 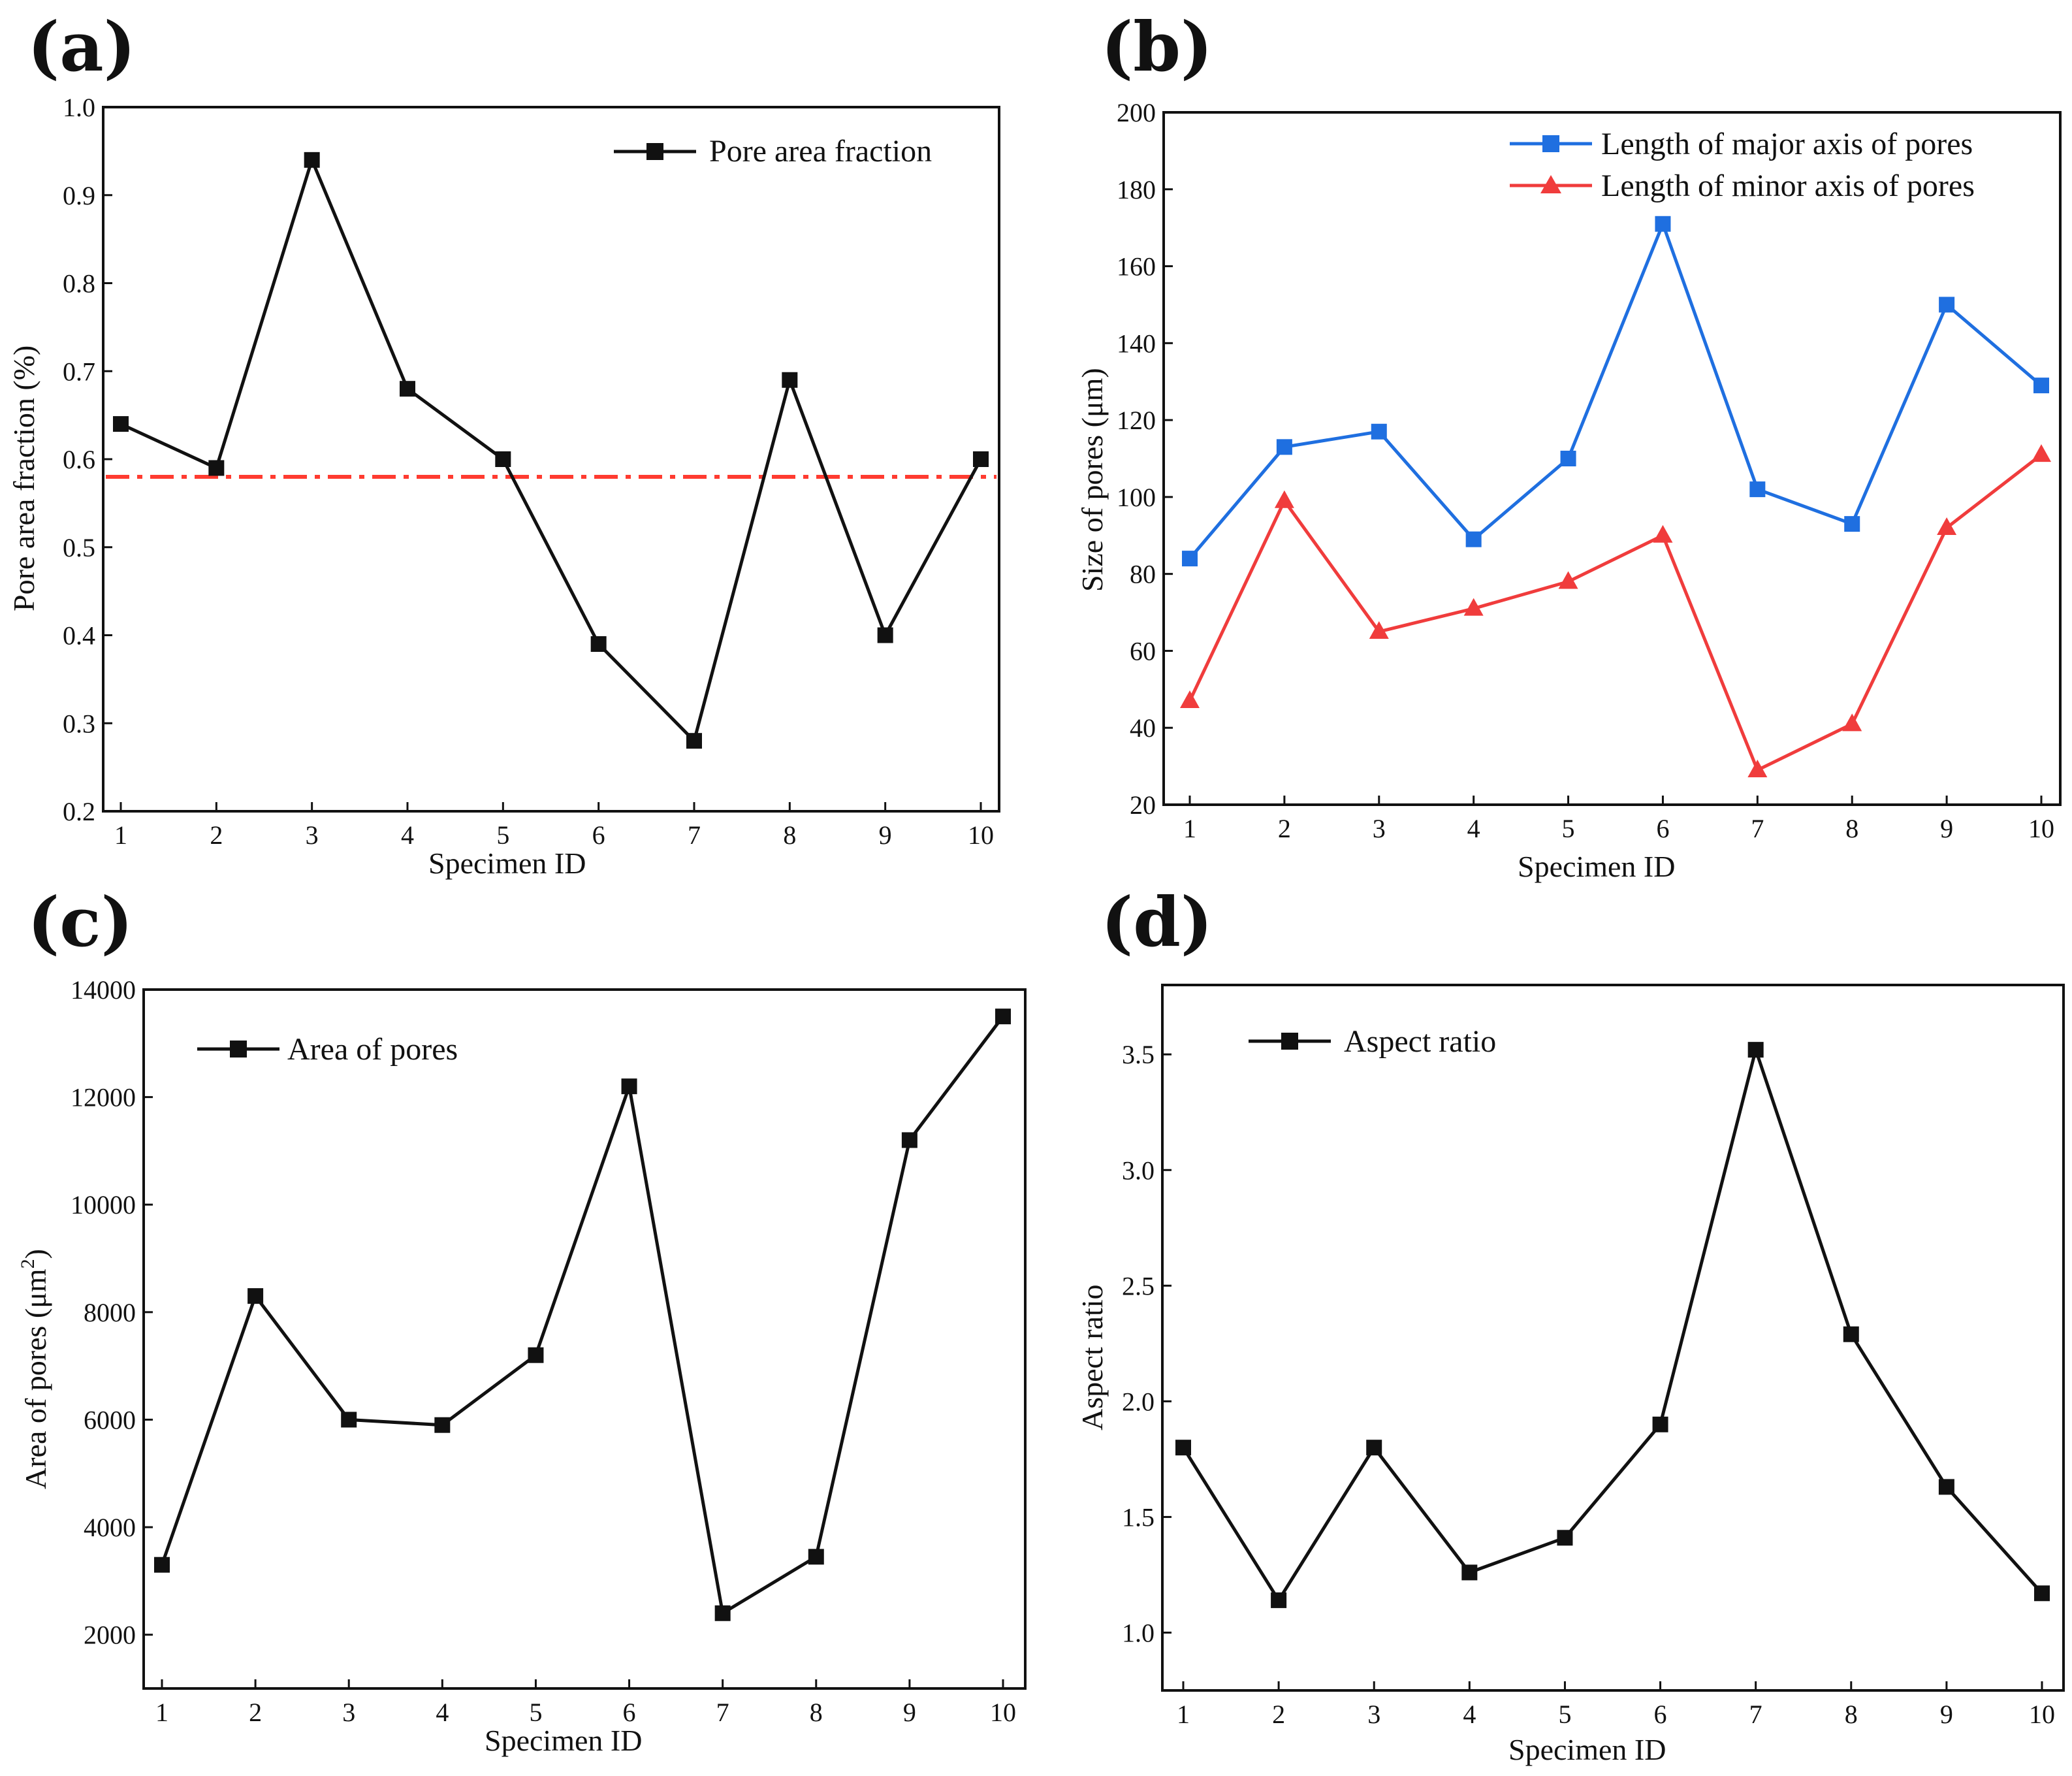 I want to click on panel-d-xlabel: Specimen ID, so click(x=1587, y=1749).